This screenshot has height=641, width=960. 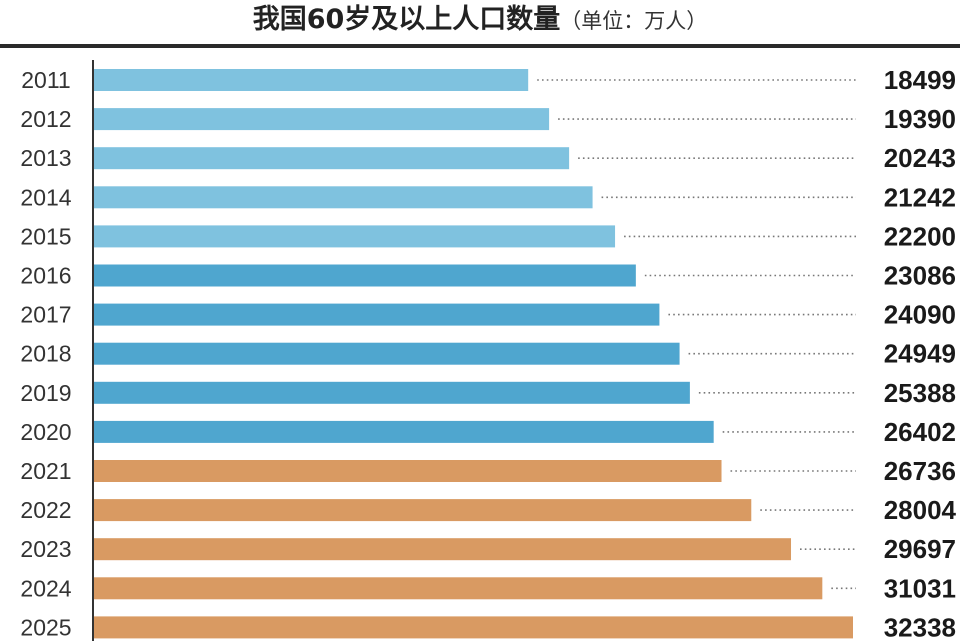 I want to click on year-label: 2023, so click(x=45, y=549).